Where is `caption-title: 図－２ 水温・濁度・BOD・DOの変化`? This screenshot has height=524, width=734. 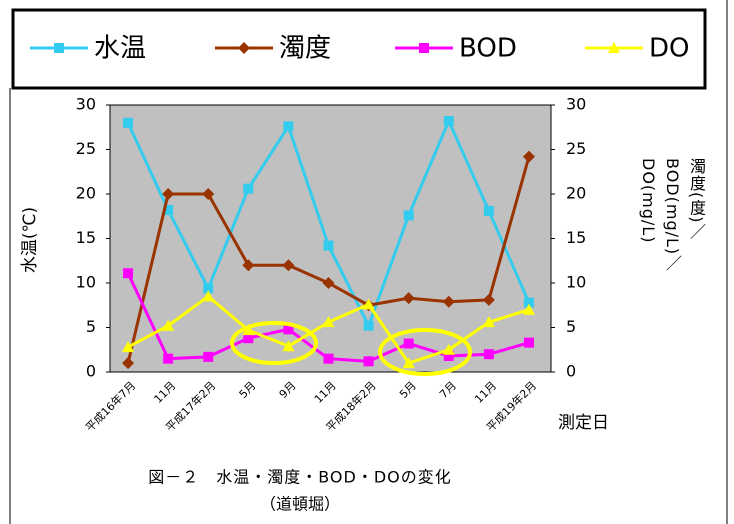
caption-title: 図－２ 水温・濁度・BOD・DOの変化 is located at coordinates (300, 477).